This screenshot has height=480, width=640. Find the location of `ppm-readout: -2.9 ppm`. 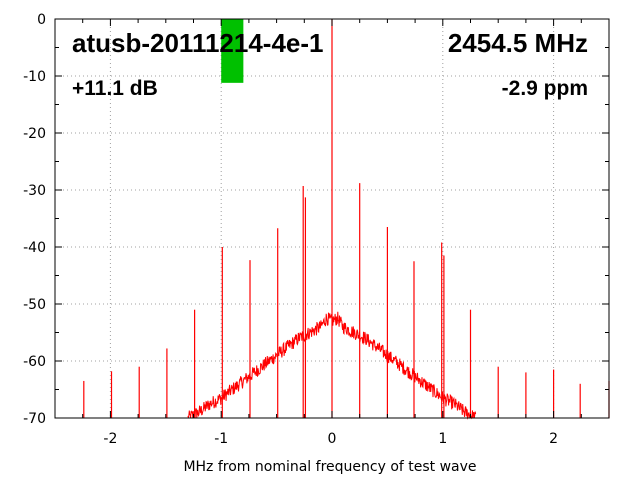

ppm-readout: -2.9 ppm is located at coordinates (544, 88).